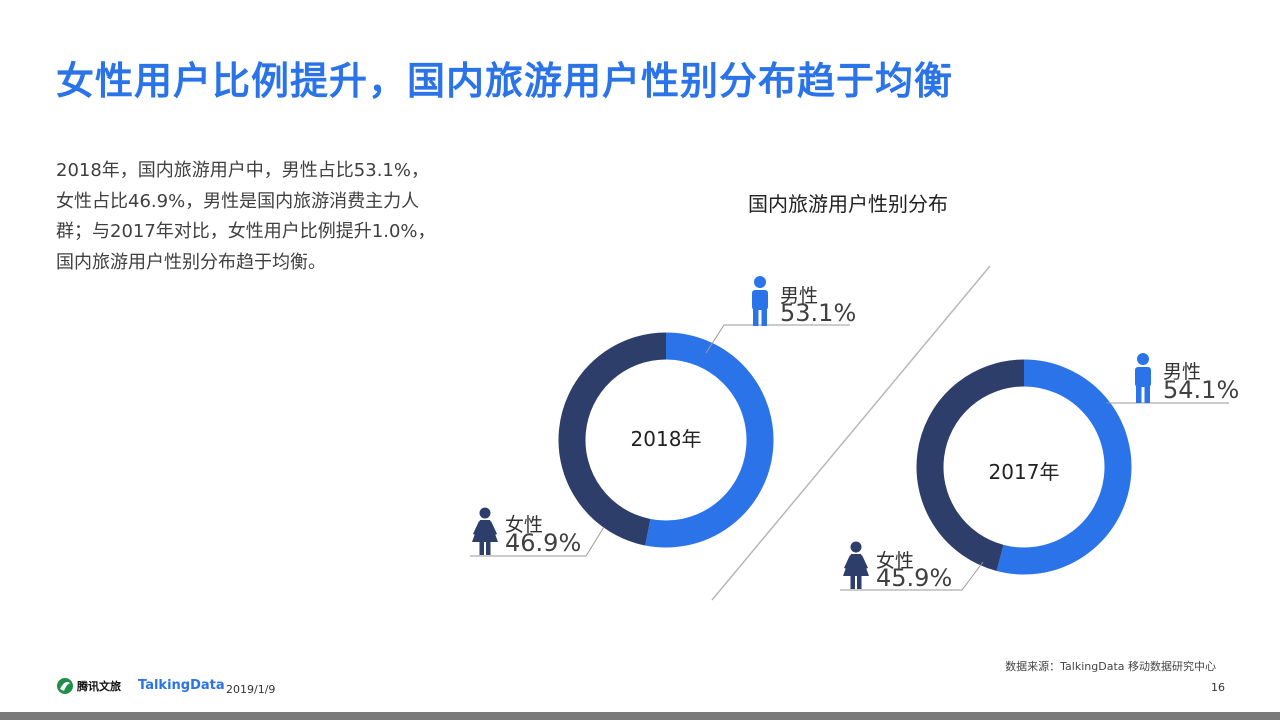 The image size is (1280, 720). What do you see at coordinates (1110, 666) in the screenshot?
I see `data-source: 数据来源：TalkingData 移动数据研究中心` at bounding box center [1110, 666].